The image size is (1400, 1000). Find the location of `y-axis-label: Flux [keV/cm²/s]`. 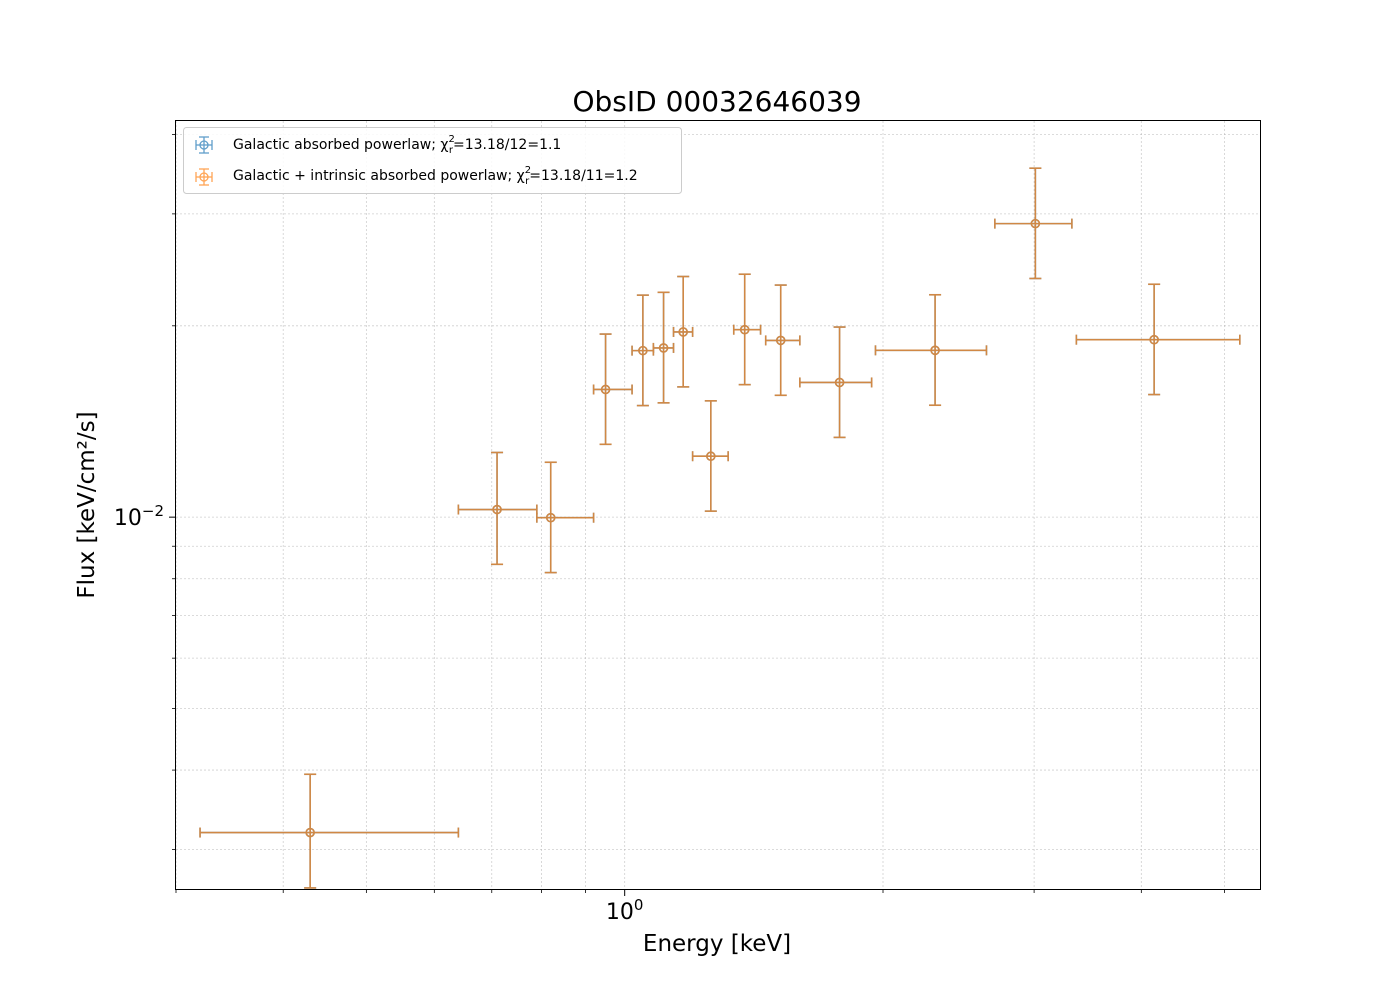

y-axis-label: Flux [keV/cm²/s] is located at coordinates (87, 504).